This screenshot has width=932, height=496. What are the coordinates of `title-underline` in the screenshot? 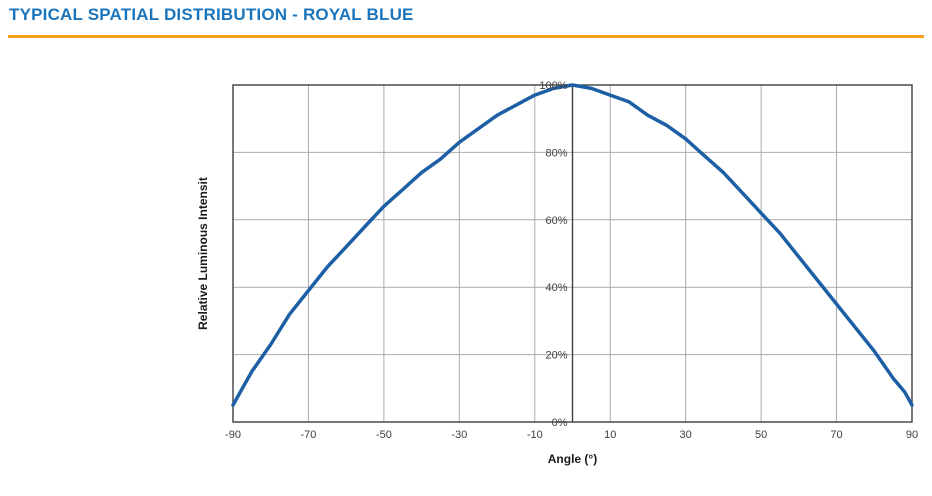 It's located at (466, 36).